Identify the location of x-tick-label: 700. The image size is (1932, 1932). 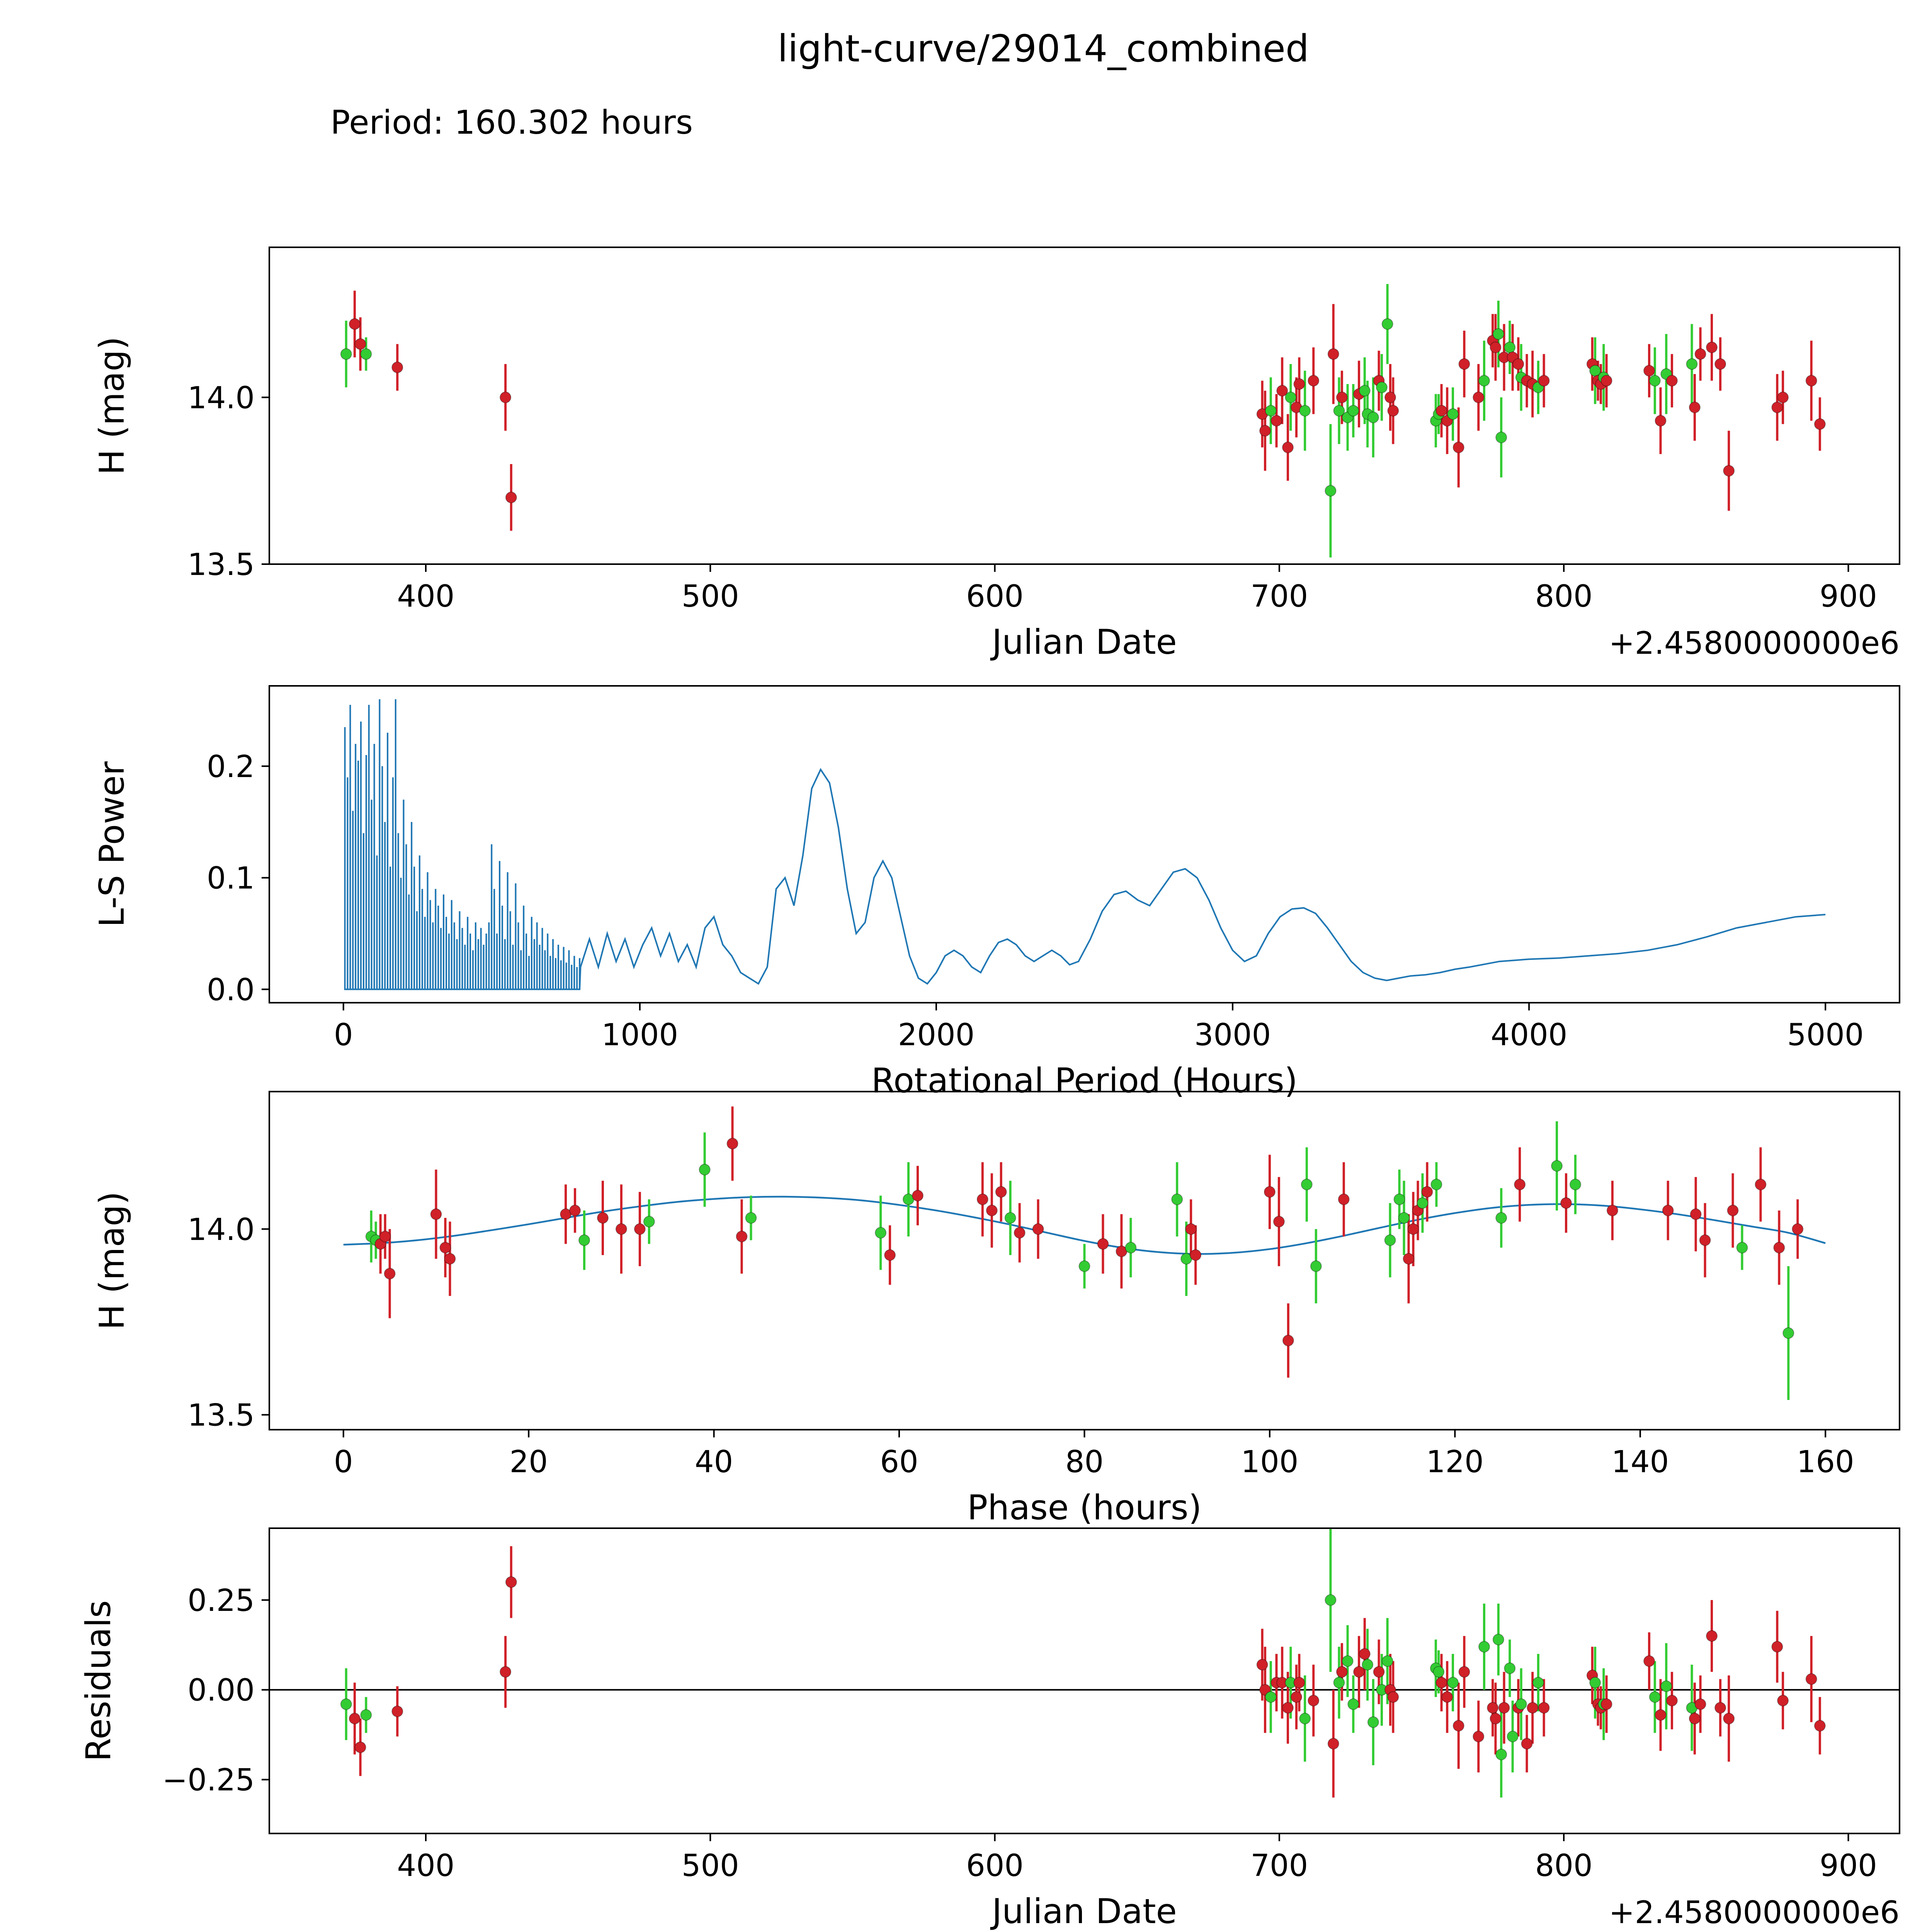
(1279, 1866).